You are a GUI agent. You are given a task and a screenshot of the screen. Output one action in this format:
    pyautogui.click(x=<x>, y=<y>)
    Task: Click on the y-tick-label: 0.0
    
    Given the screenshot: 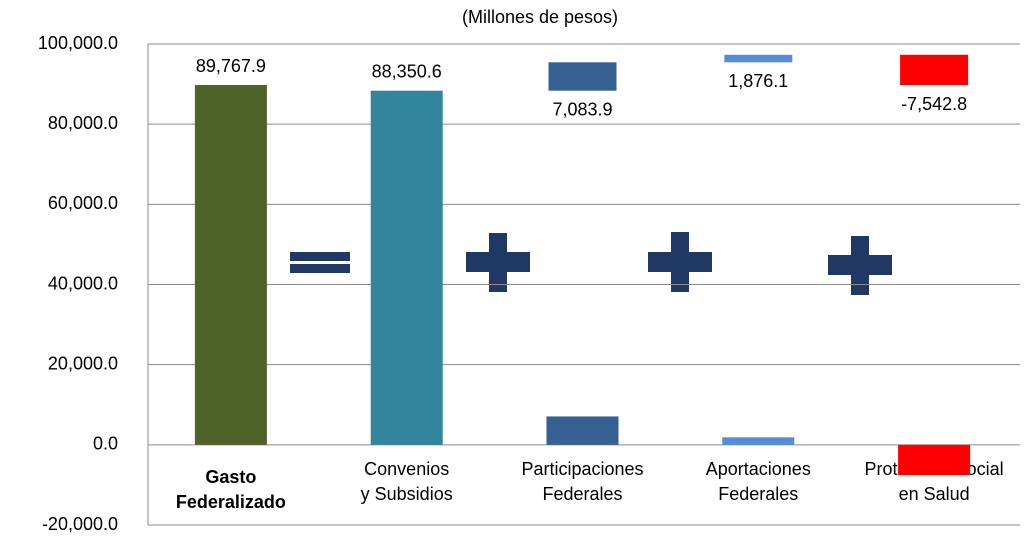 What is the action you would take?
    pyautogui.click(x=105, y=444)
    